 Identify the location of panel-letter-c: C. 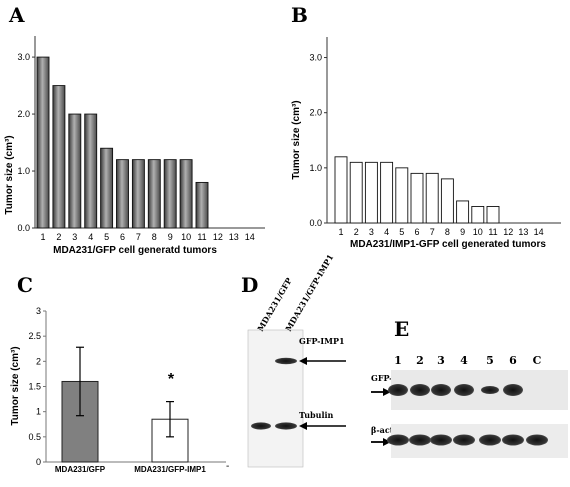
(25, 285).